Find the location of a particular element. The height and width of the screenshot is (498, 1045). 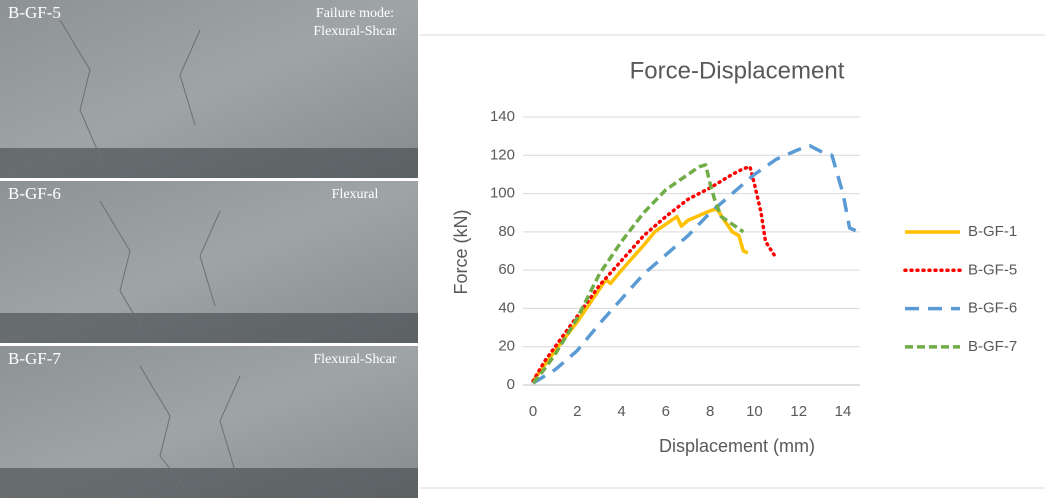

x-tick-label: 12 is located at coordinates (798, 411).